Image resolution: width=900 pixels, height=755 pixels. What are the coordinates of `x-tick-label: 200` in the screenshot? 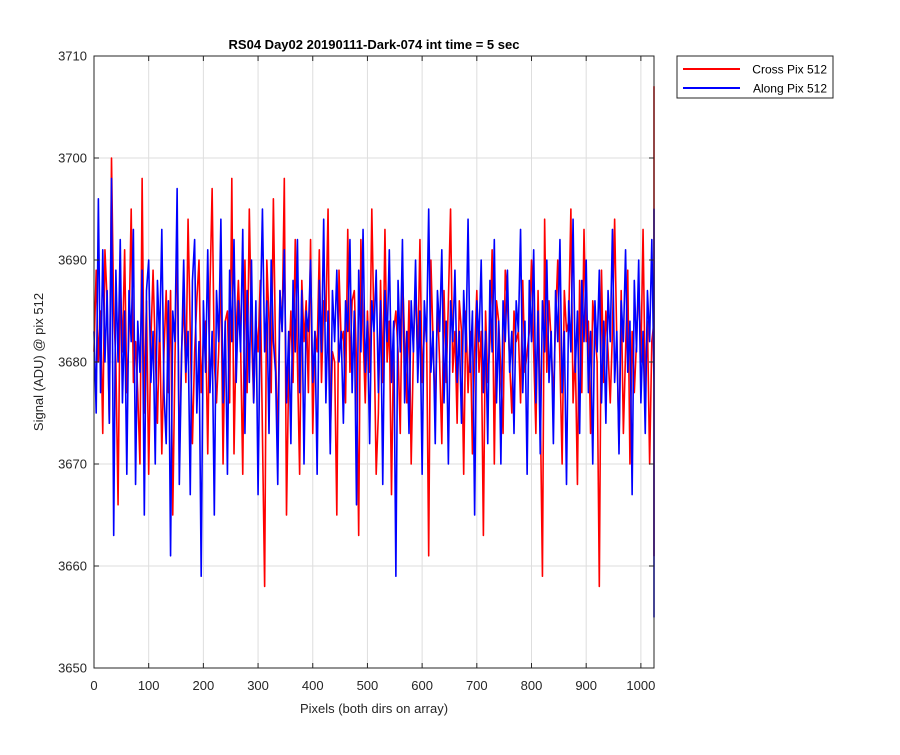 It's located at (204, 685).